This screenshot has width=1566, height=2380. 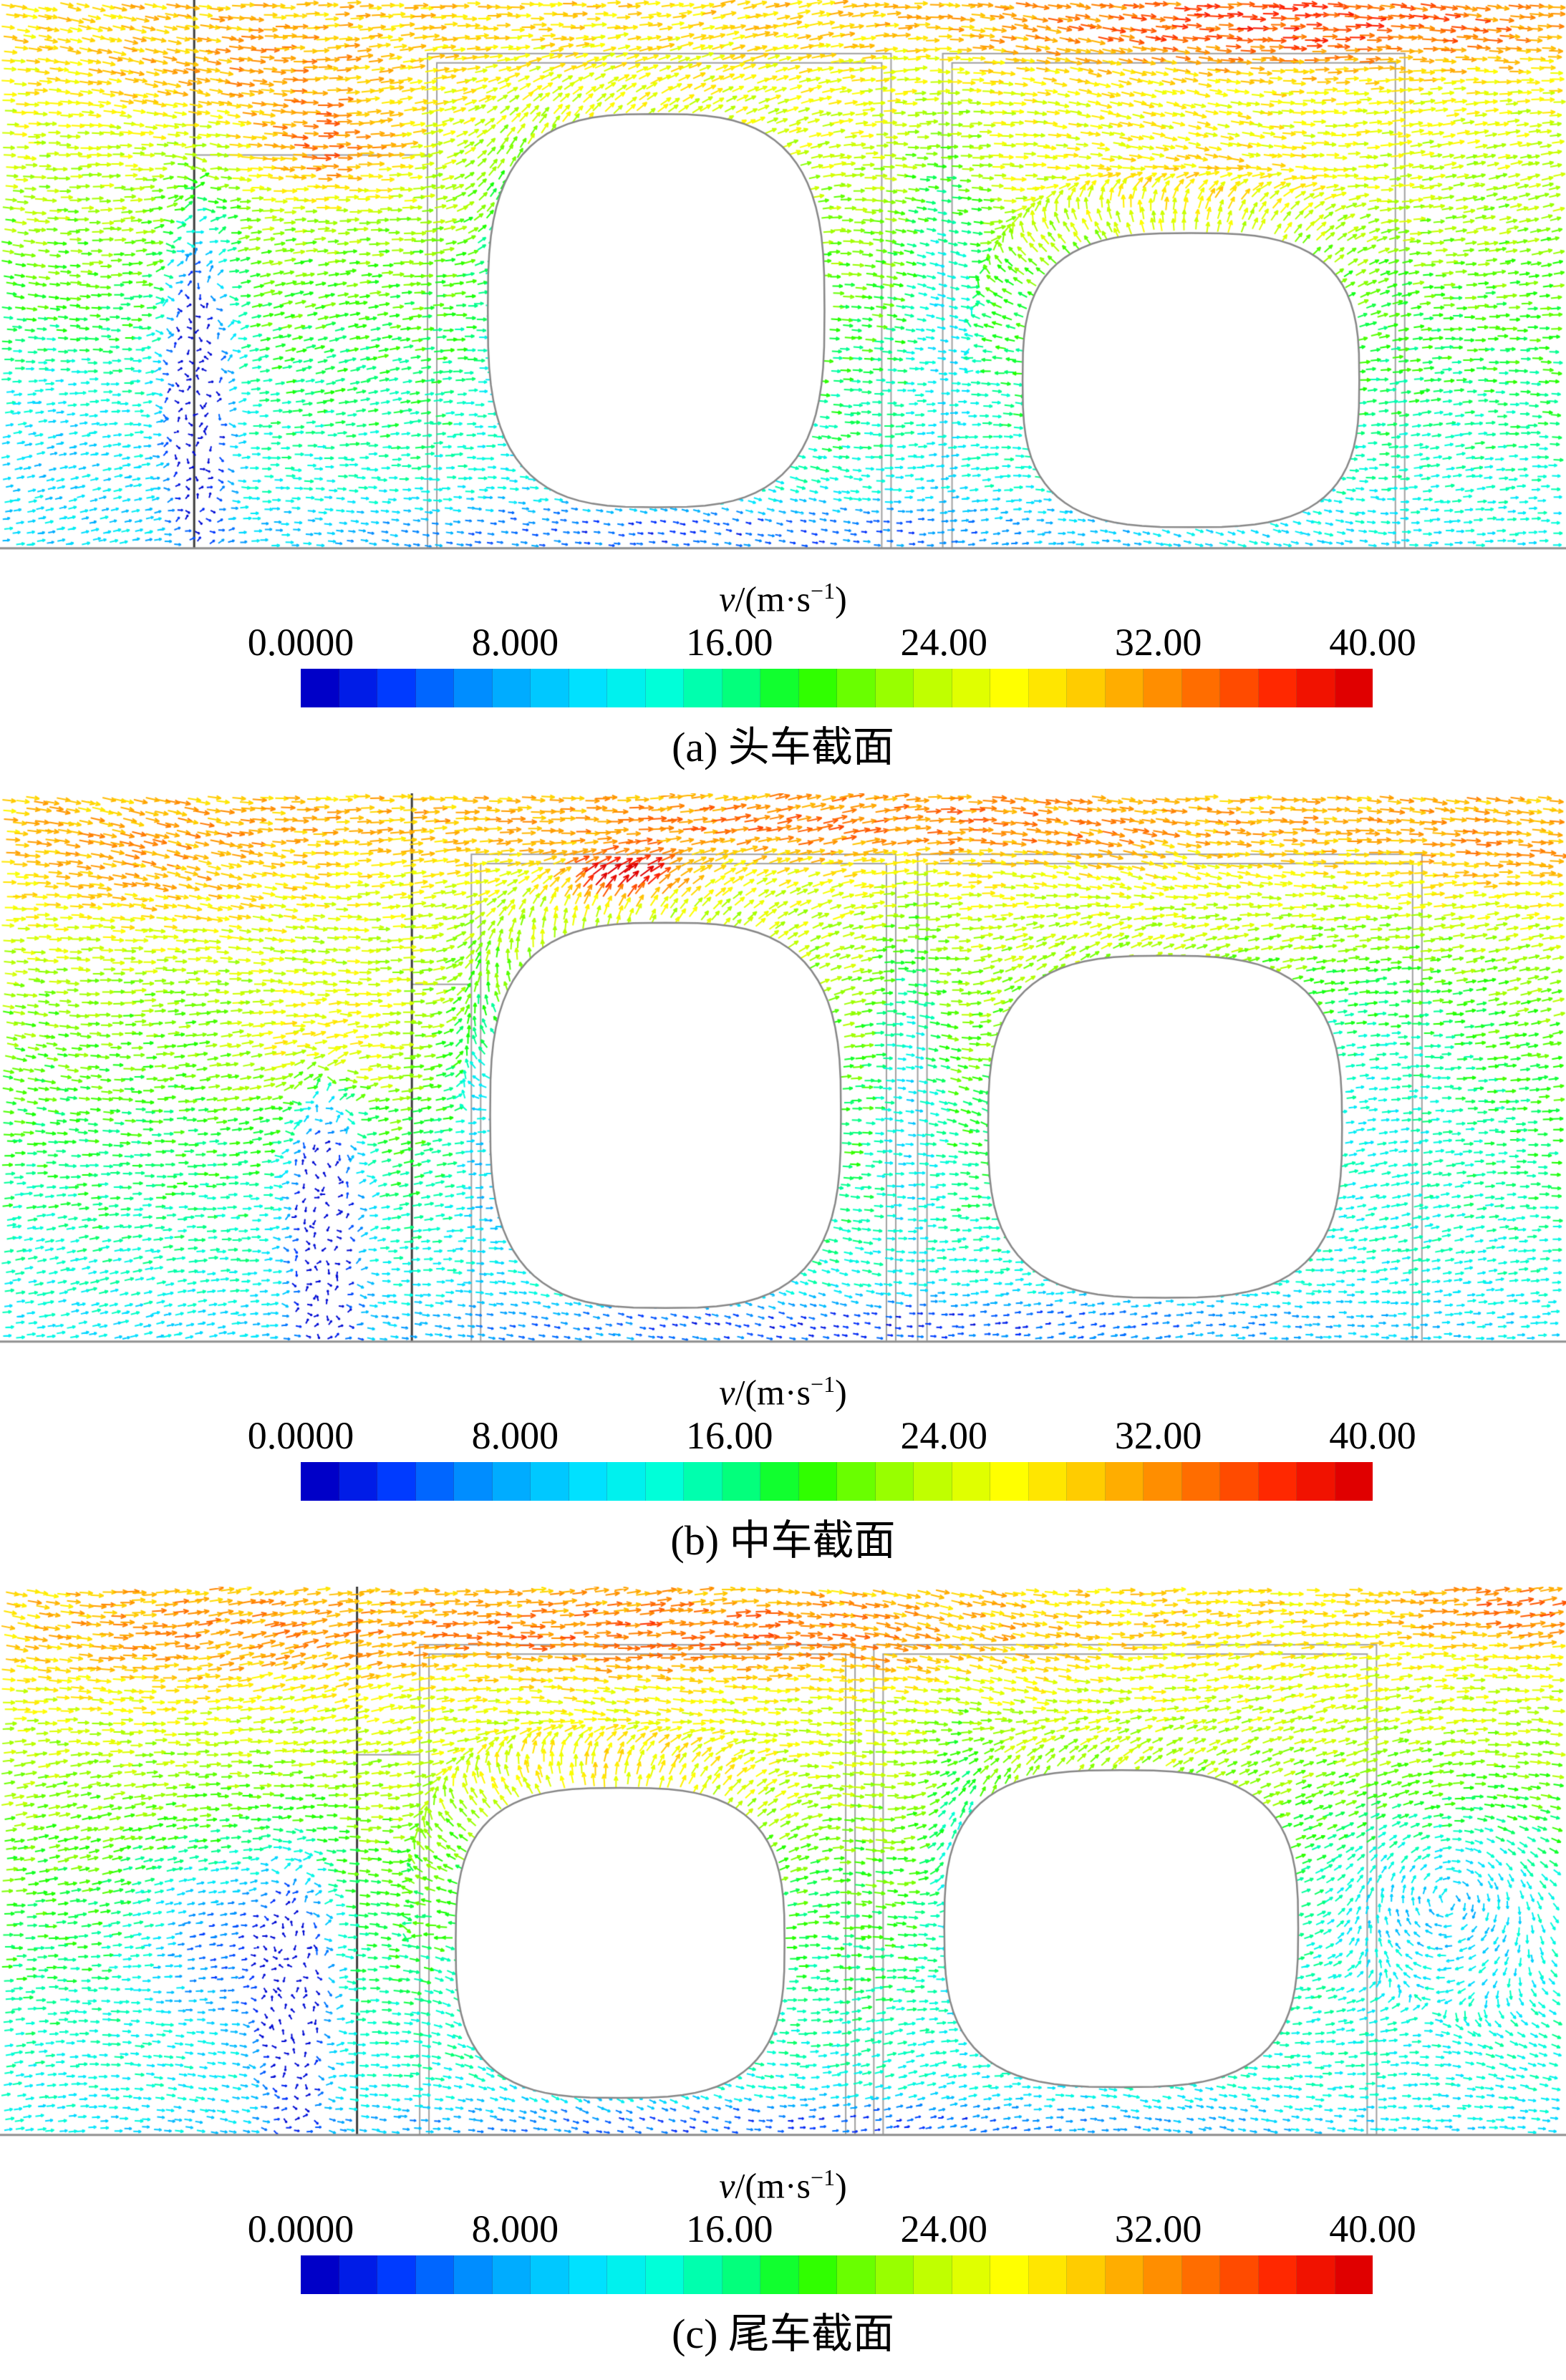 What do you see at coordinates (515, 2228) in the screenshot?
I see `tick-label: 8.000` at bounding box center [515, 2228].